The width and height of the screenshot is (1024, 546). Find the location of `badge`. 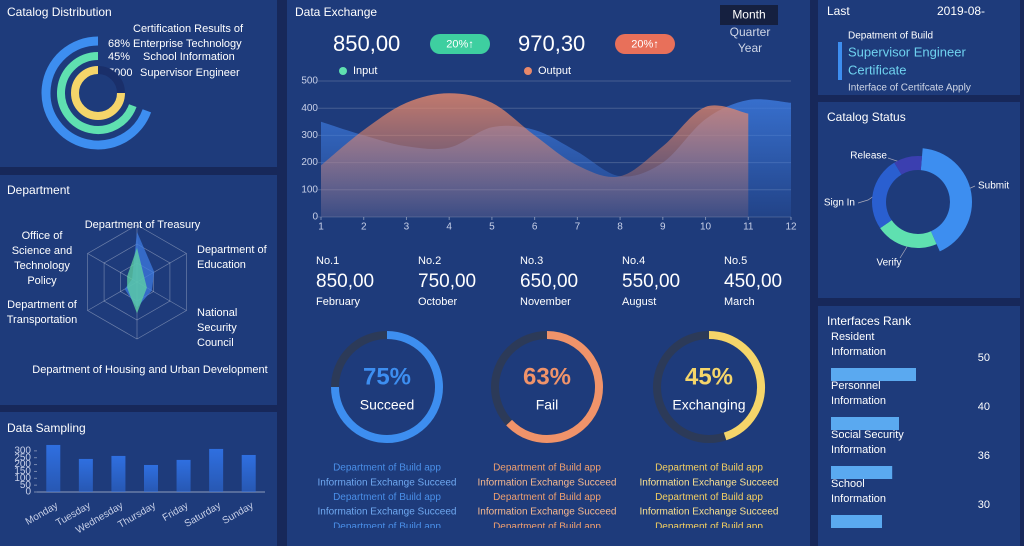

badge is located at coordinates (460, 44).